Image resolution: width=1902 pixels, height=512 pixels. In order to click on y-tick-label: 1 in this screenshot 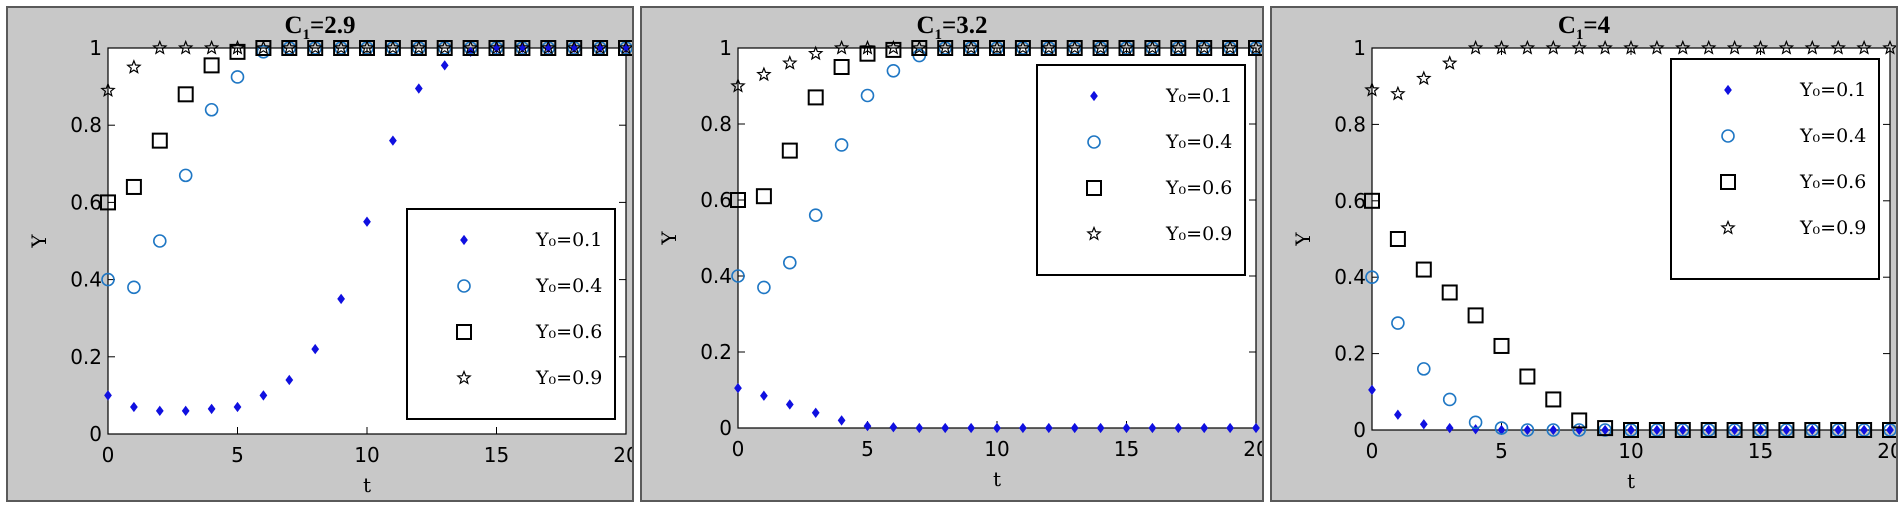, I will do `click(1359, 48)`.